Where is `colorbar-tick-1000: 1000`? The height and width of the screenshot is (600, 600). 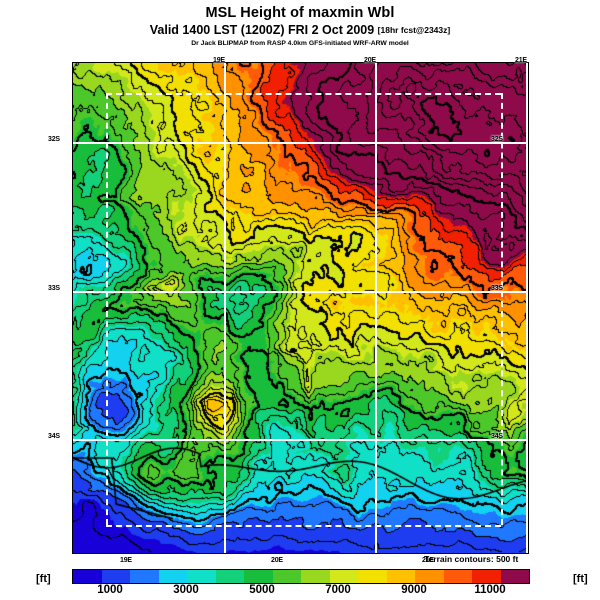
colorbar-tick-1000: 1000 is located at coordinates (110, 590).